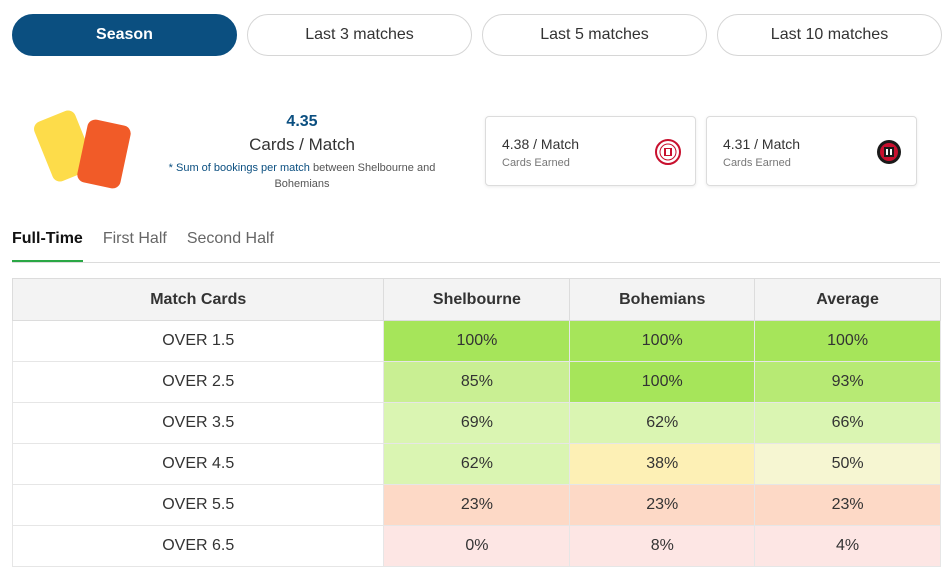 The height and width of the screenshot is (574, 949). I want to click on header-shelbourne: Shelbourne, so click(477, 299).